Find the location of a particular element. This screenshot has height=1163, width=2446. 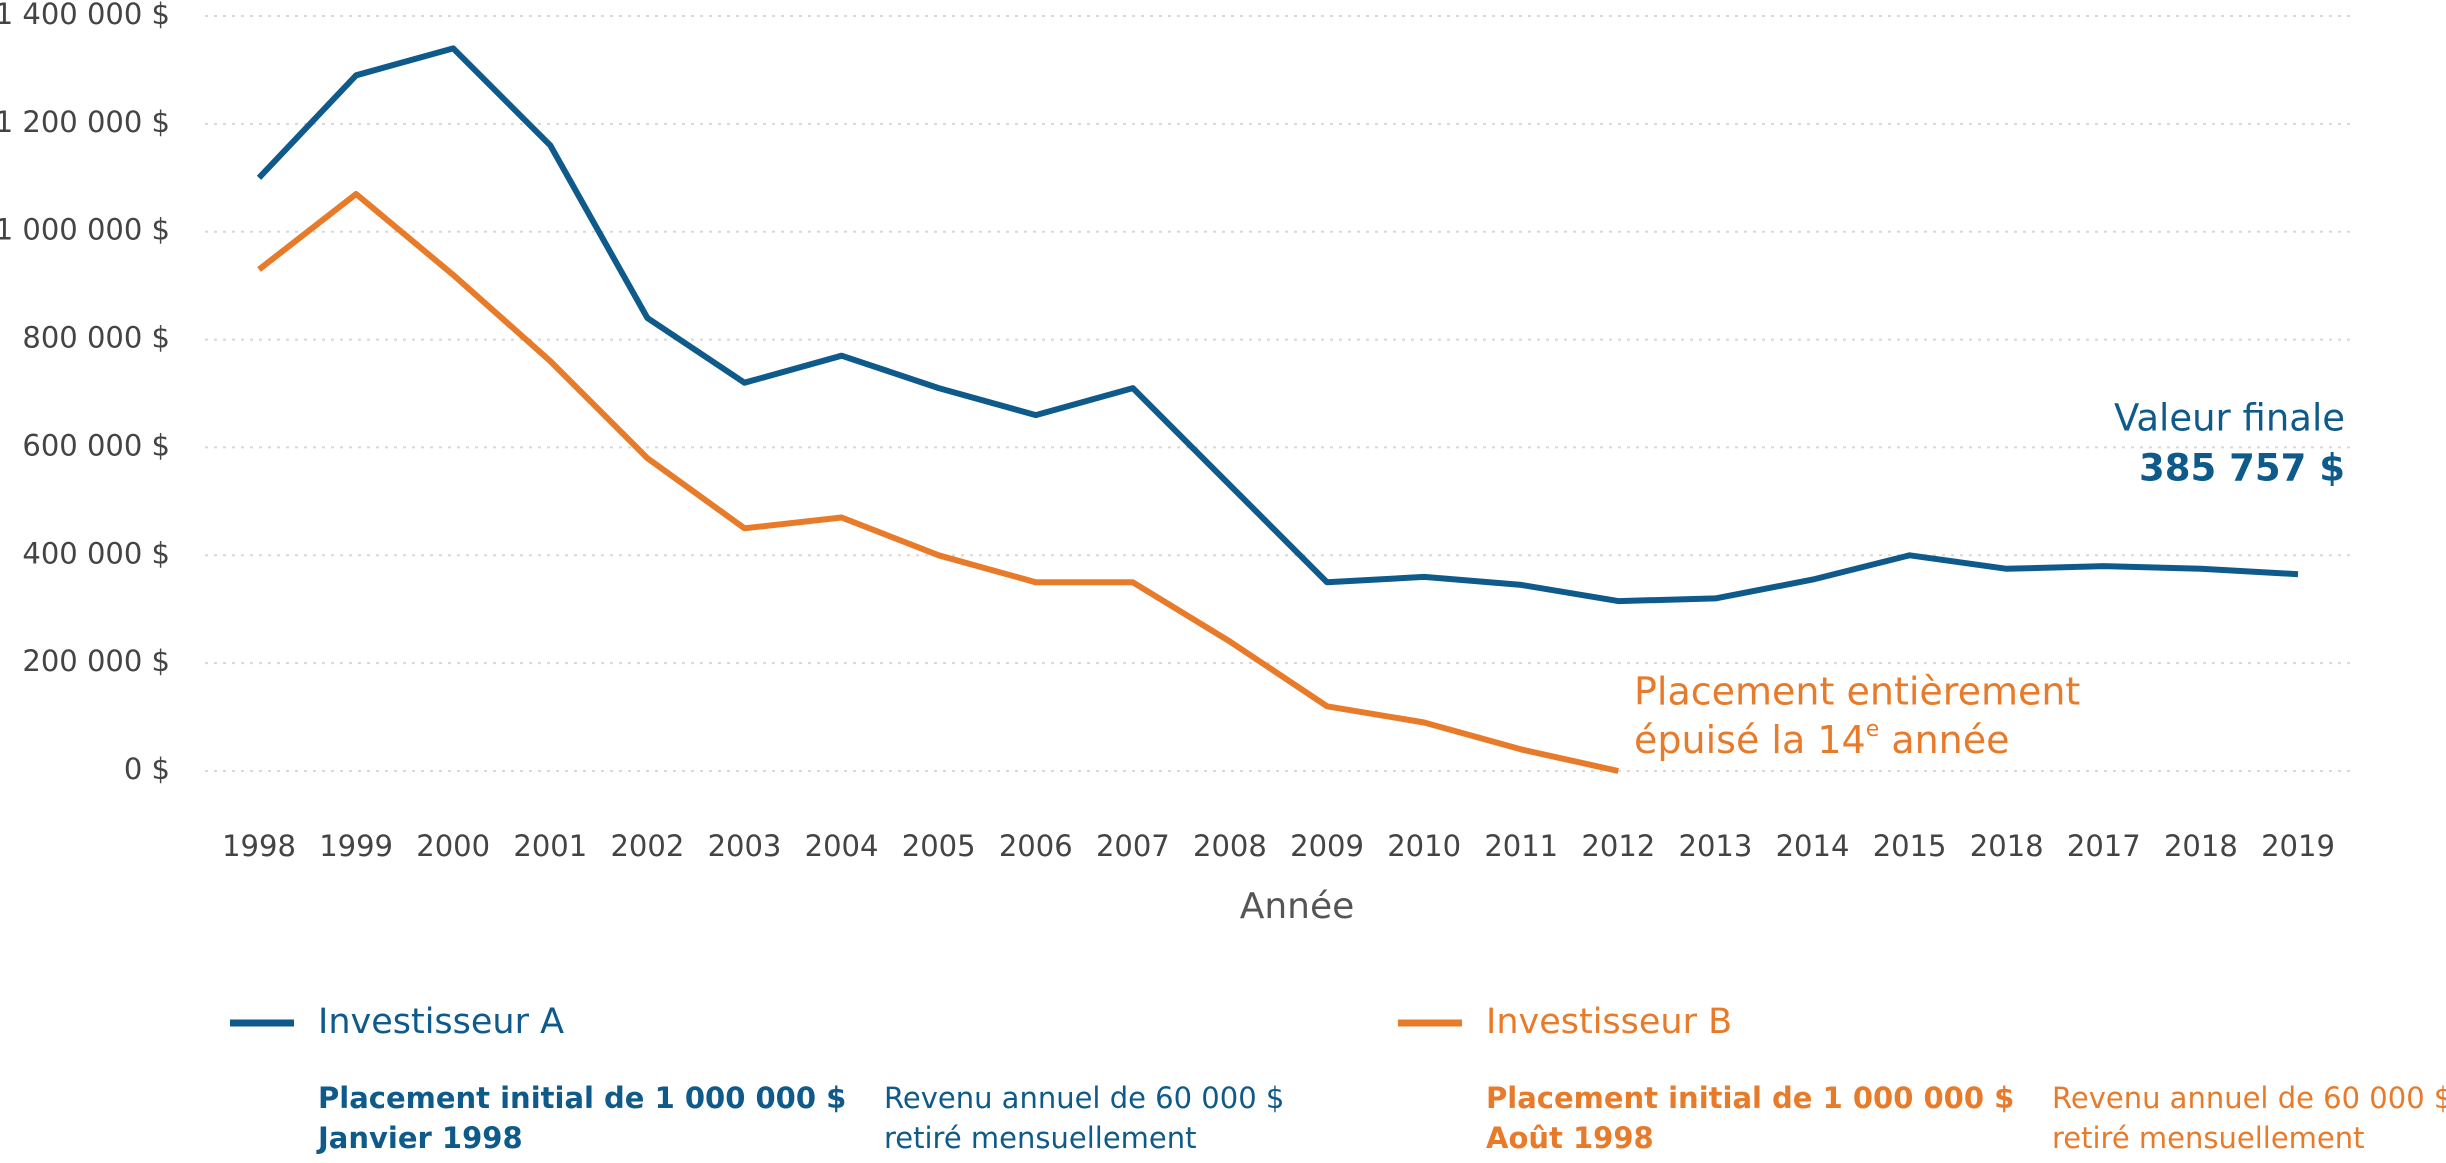

x-tick-label: 2019 is located at coordinates (2298, 846).